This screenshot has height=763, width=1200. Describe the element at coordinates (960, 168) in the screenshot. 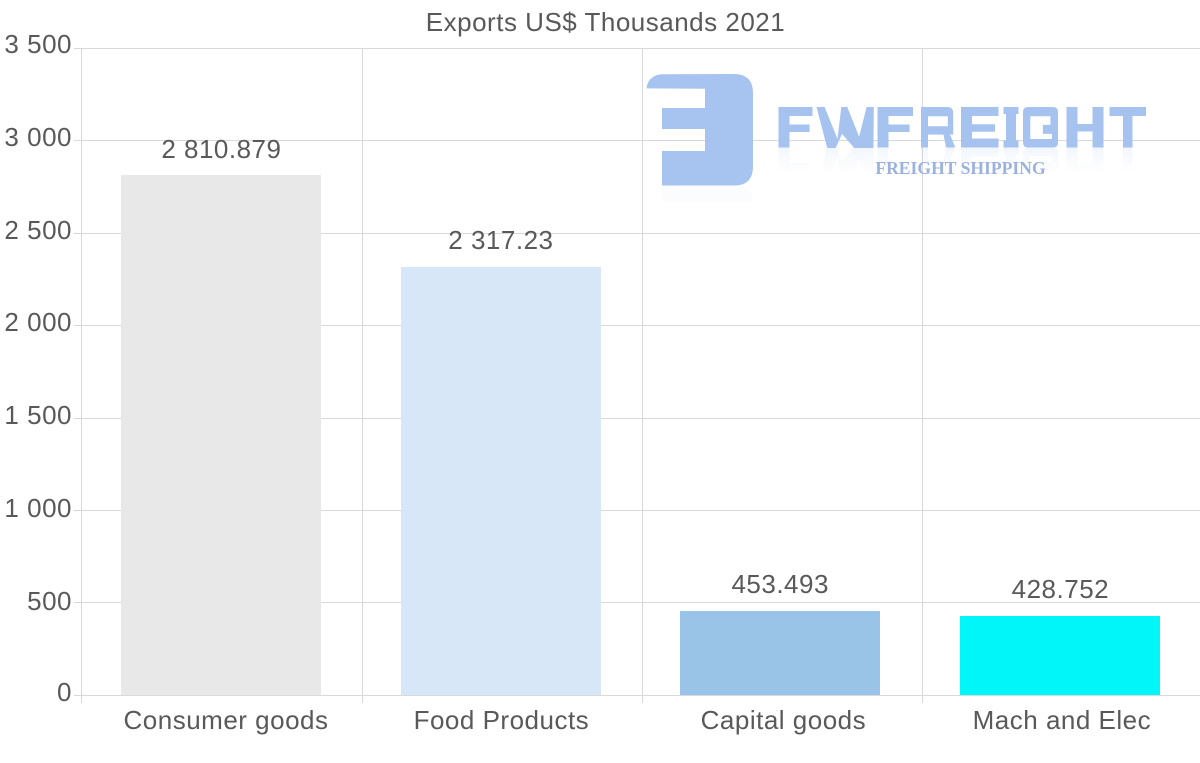

I see `svg-text: FREIGHT SHIPPING` at that location.